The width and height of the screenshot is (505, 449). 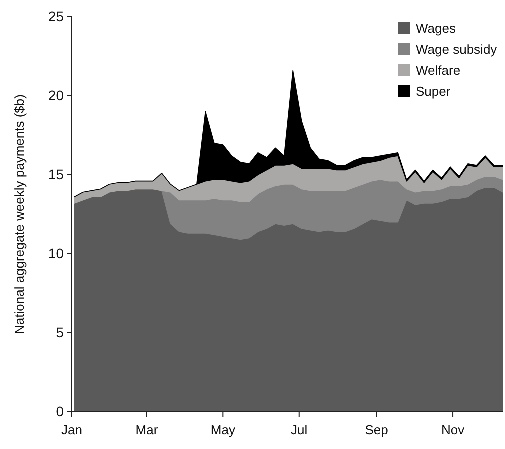 I want to click on x-tick-label: May, so click(x=223, y=430).